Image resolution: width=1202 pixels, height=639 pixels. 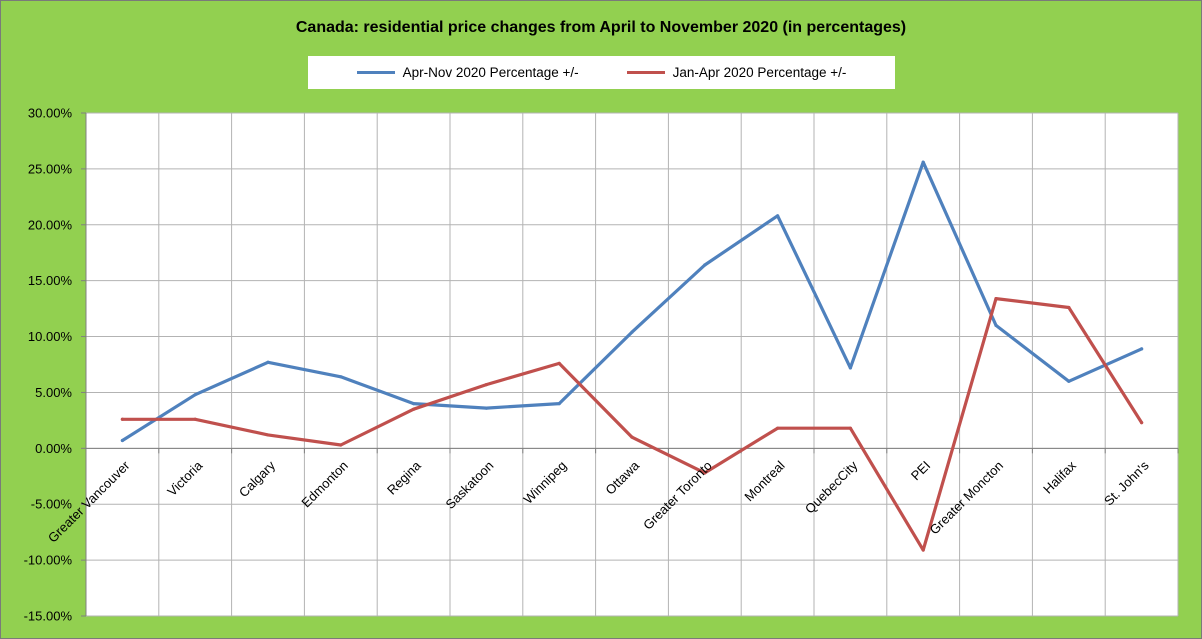 I want to click on y-tick-label: -15.00%, so click(x=48, y=616).